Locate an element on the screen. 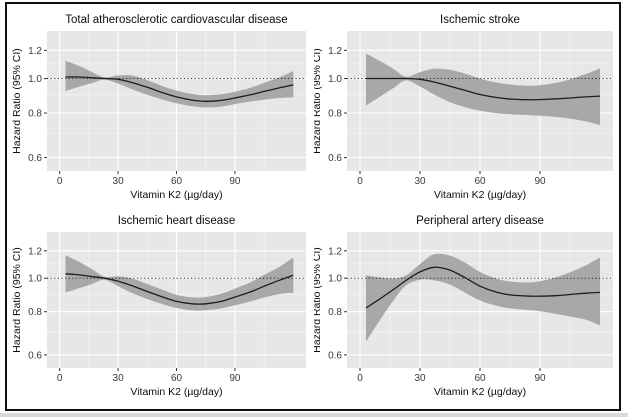 The image size is (628, 417). panel-title: Ischemic stroke is located at coordinates (480, 20).